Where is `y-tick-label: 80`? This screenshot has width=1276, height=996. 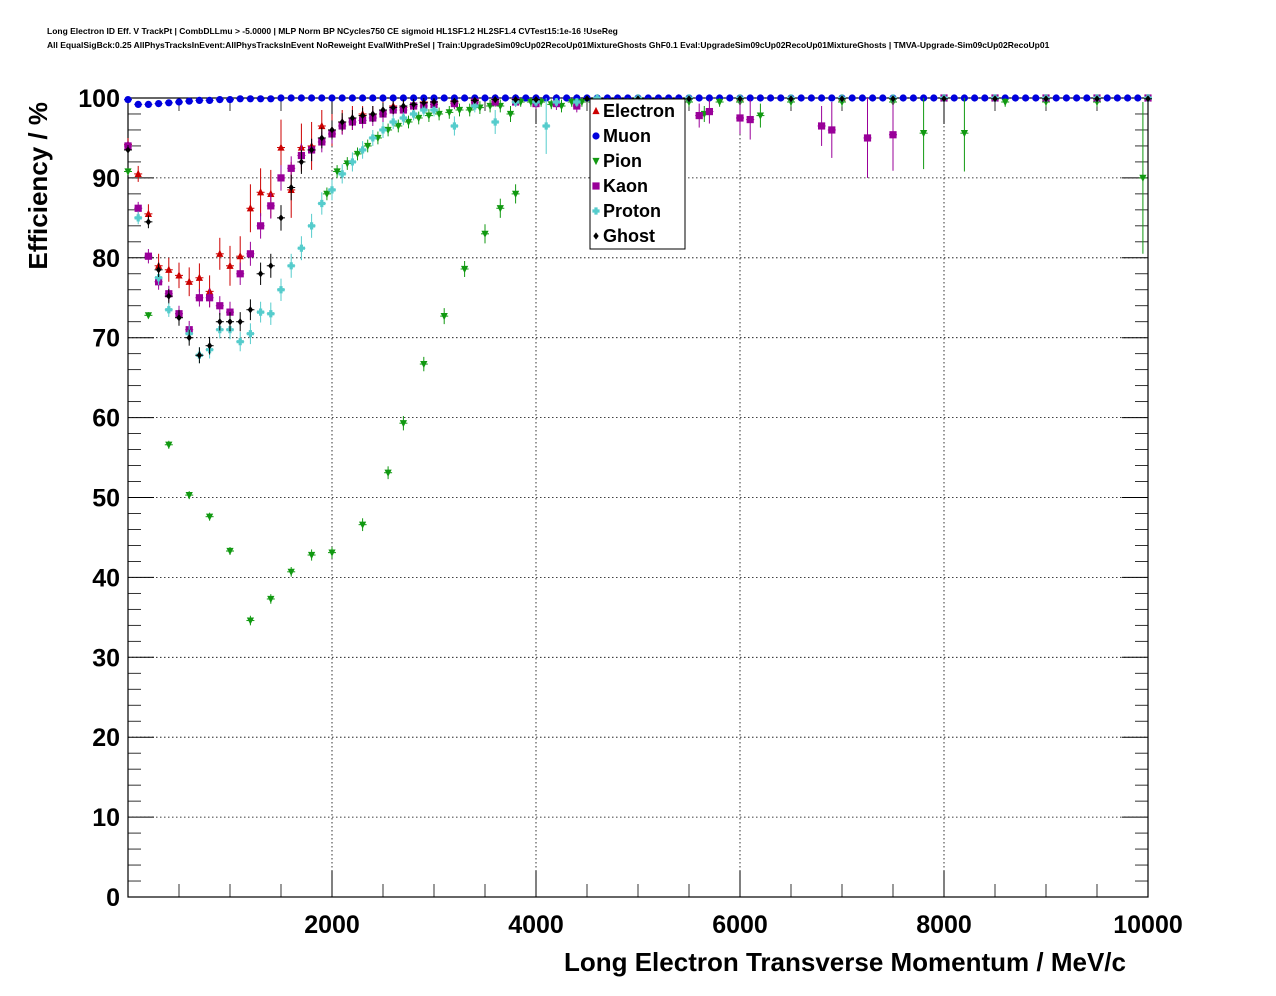 y-tick-label: 80 is located at coordinates (106, 259).